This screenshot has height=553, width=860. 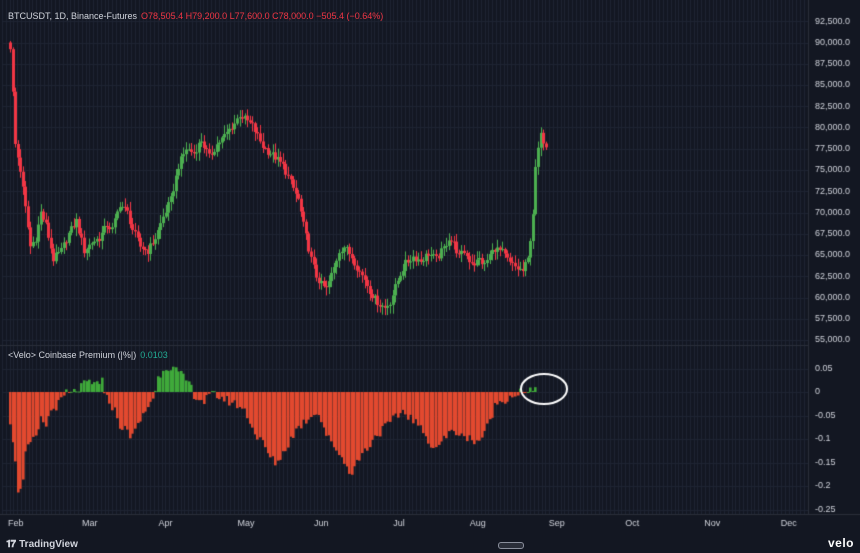 What do you see at coordinates (48, 544) in the screenshot?
I see `tradingview-label: TradingView` at bounding box center [48, 544].